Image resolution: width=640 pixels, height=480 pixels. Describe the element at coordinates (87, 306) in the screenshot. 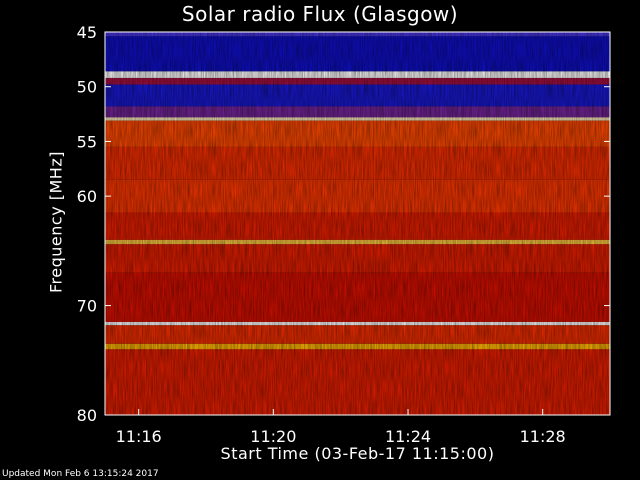

I see `y-tick-label: 70` at that location.